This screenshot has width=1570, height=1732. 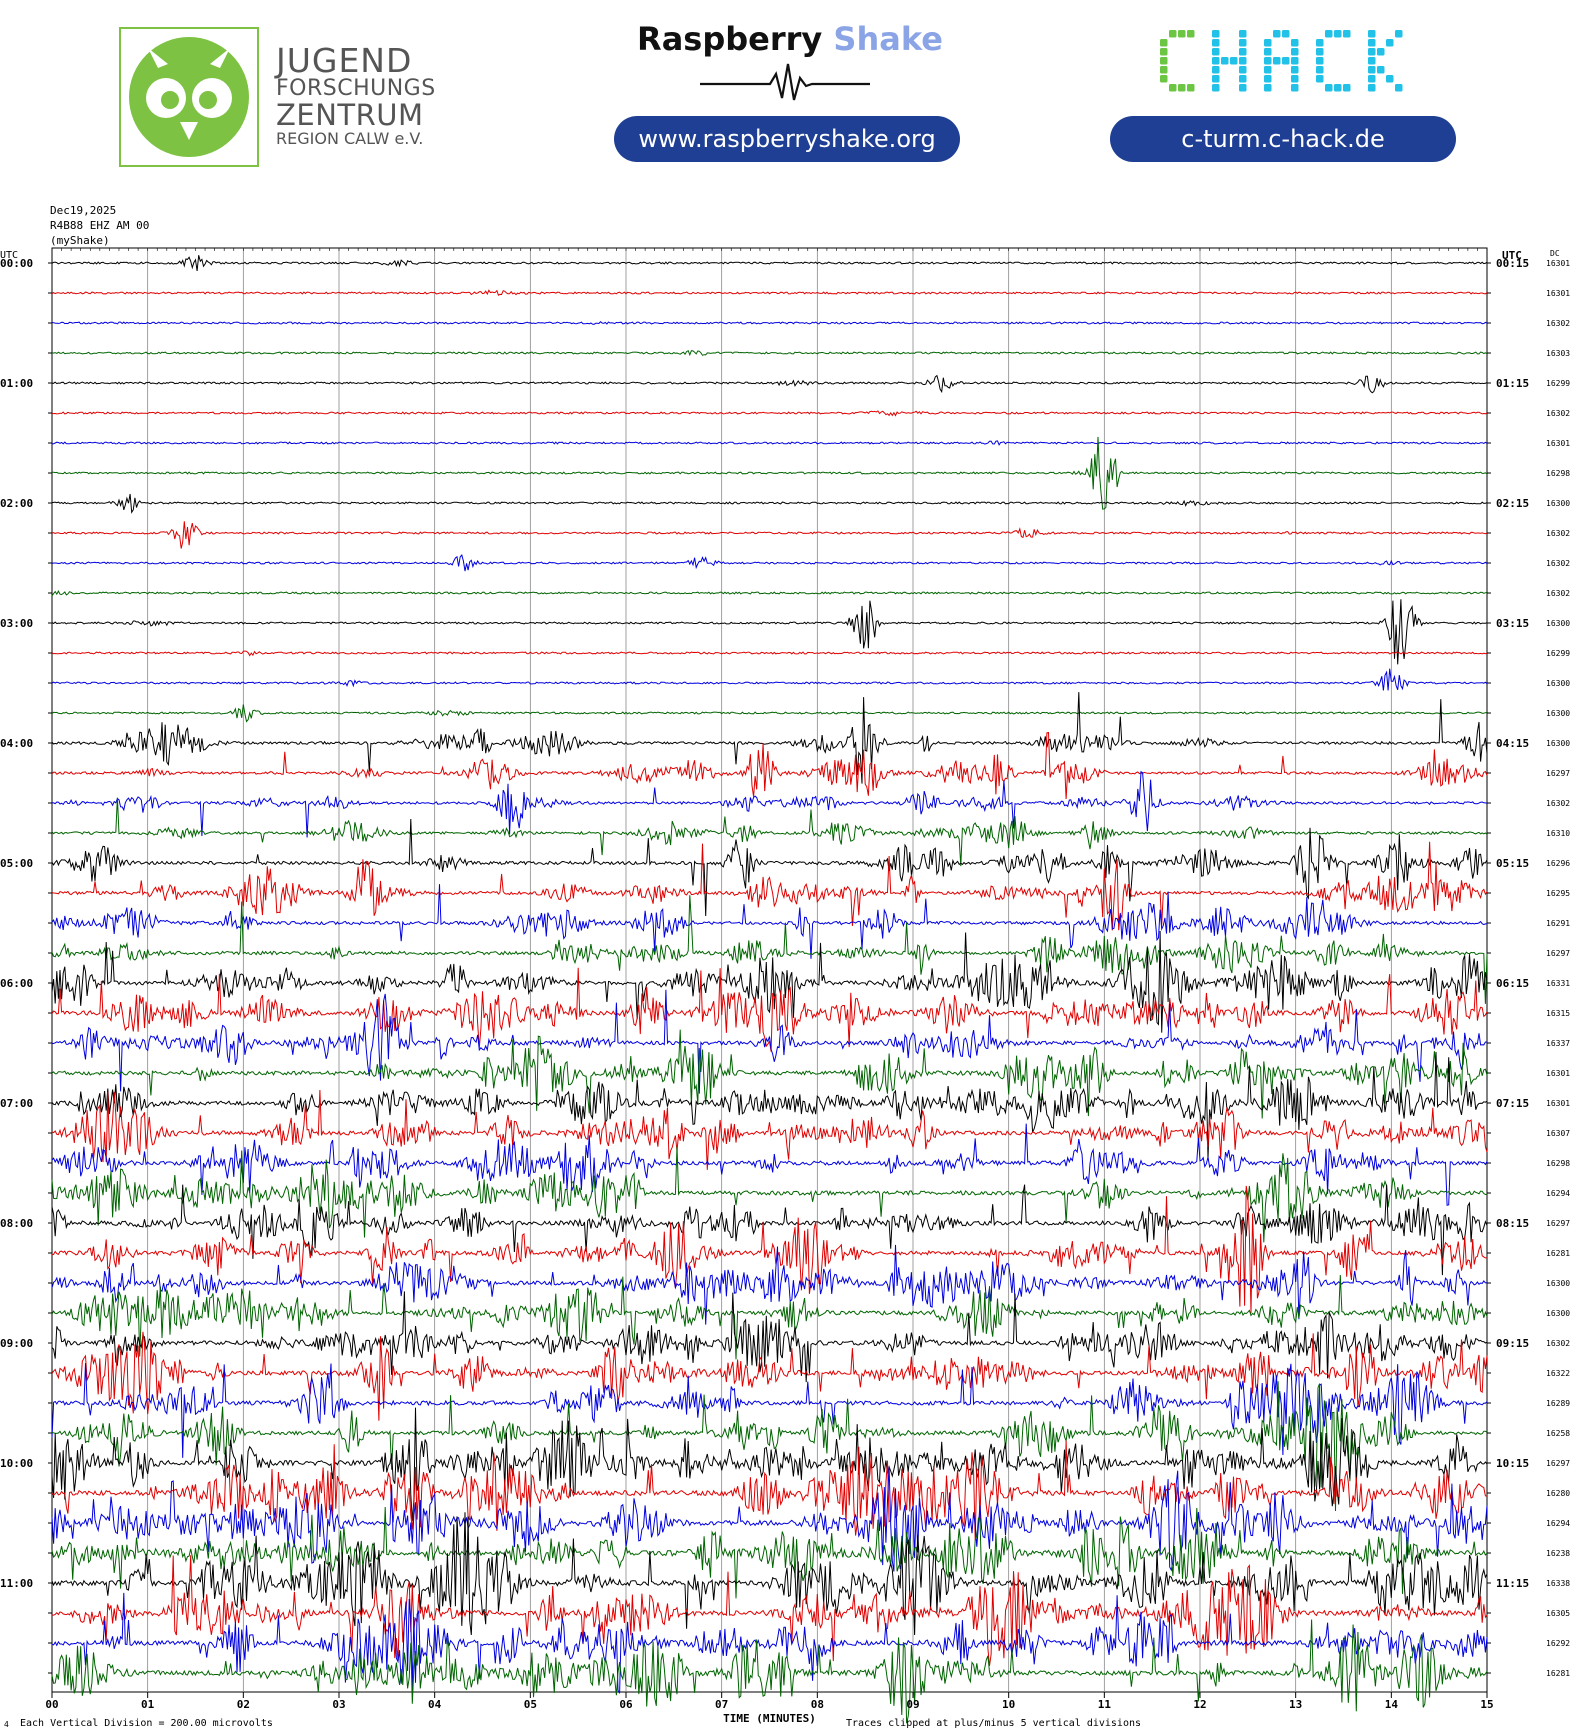 What do you see at coordinates (1283, 139) in the screenshot?
I see `chack-url-link: c-turm.c-hack.de` at bounding box center [1283, 139].